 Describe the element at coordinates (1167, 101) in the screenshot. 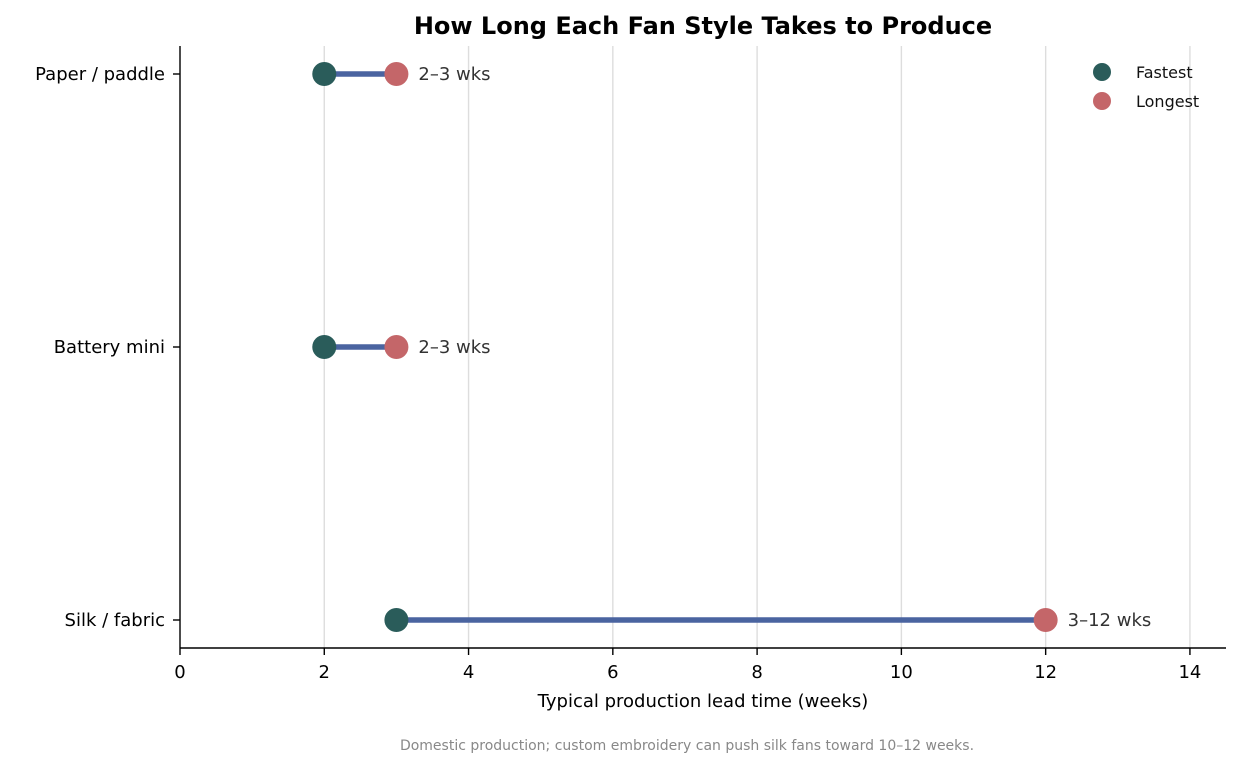

I see `legend-label-longest: Longest` at that location.